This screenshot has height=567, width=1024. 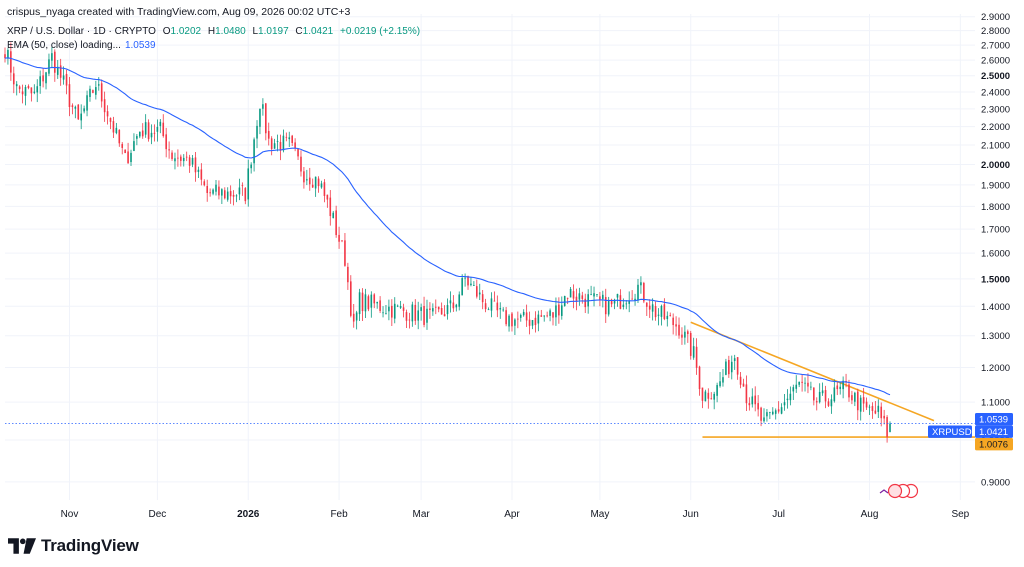 I want to click on symbol-title: XRP / U.S. Dollar · 1D · CRYPTO, so click(x=81, y=31).